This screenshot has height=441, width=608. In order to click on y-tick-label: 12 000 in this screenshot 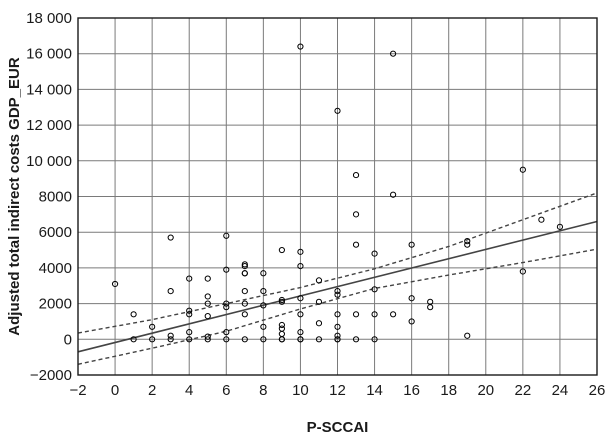, I will do `click(49, 125)`.